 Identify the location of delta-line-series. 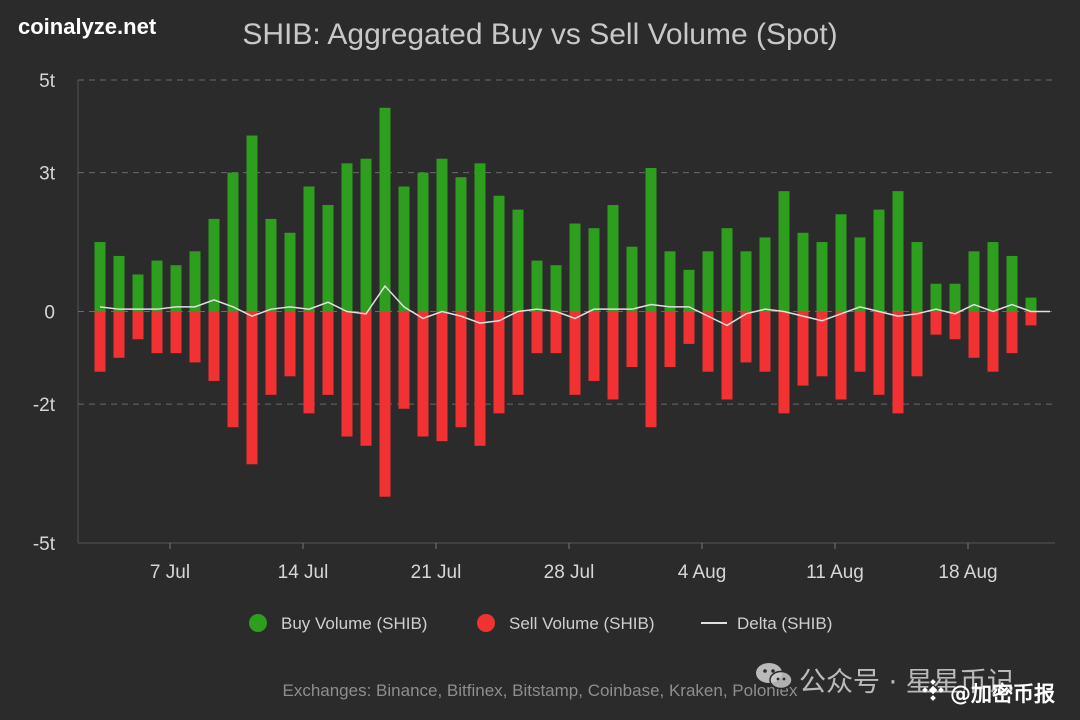
(574, 305).